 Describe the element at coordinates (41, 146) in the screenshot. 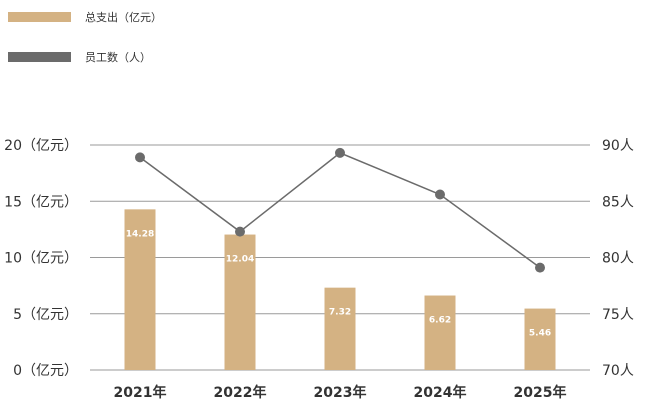

I see `left-tick-label: 20（亿元）` at that location.